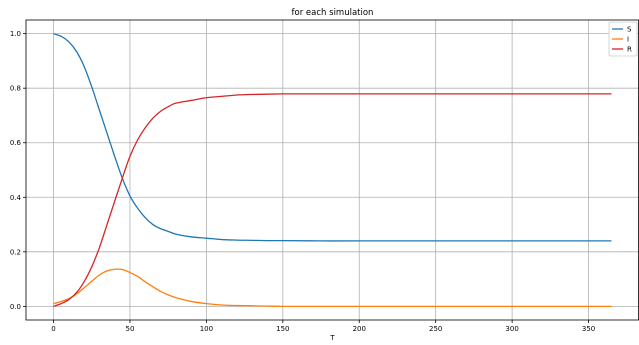 Image resolution: width=639 pixels, height=345 pixels. What do you see at coordinates (588, 329) in the screenshot?
I see `x-tick-label: 350` at bounding box center [588, 329].